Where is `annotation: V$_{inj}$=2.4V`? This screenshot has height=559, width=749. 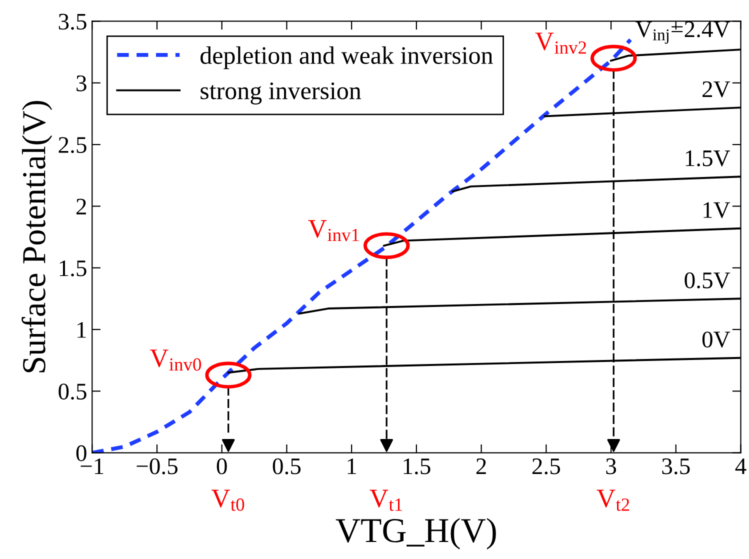
annotation: V$_{inj}$=2.4V is located at coordinates (682, 32).